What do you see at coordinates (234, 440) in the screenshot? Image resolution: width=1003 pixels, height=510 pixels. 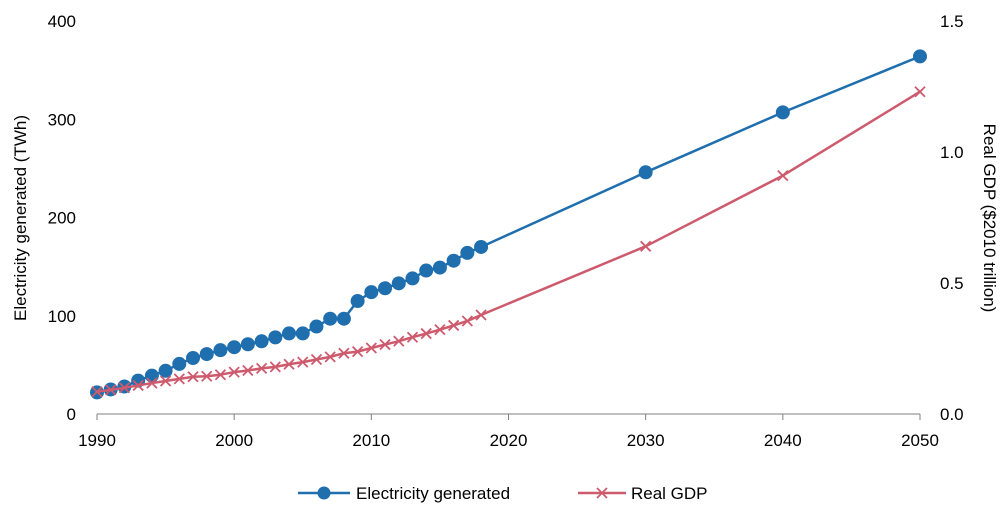 I see `x-tick-label: 2000` at bounding box center [234, 440].